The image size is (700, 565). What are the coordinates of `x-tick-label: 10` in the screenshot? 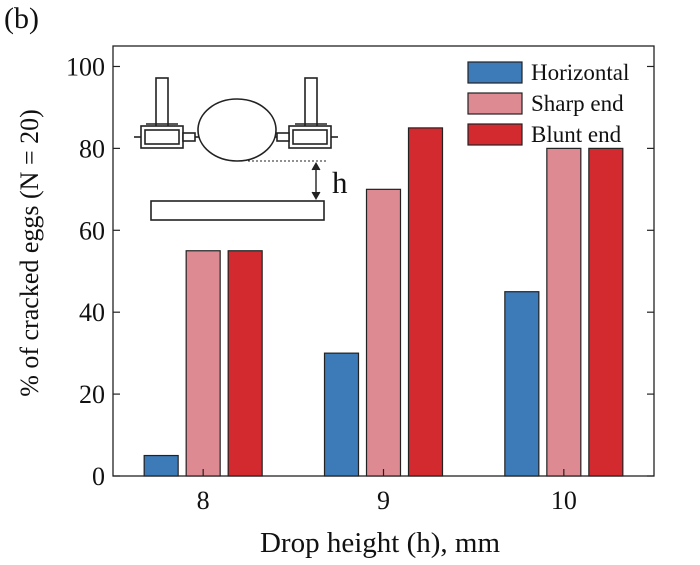 It's located at (564, 500).